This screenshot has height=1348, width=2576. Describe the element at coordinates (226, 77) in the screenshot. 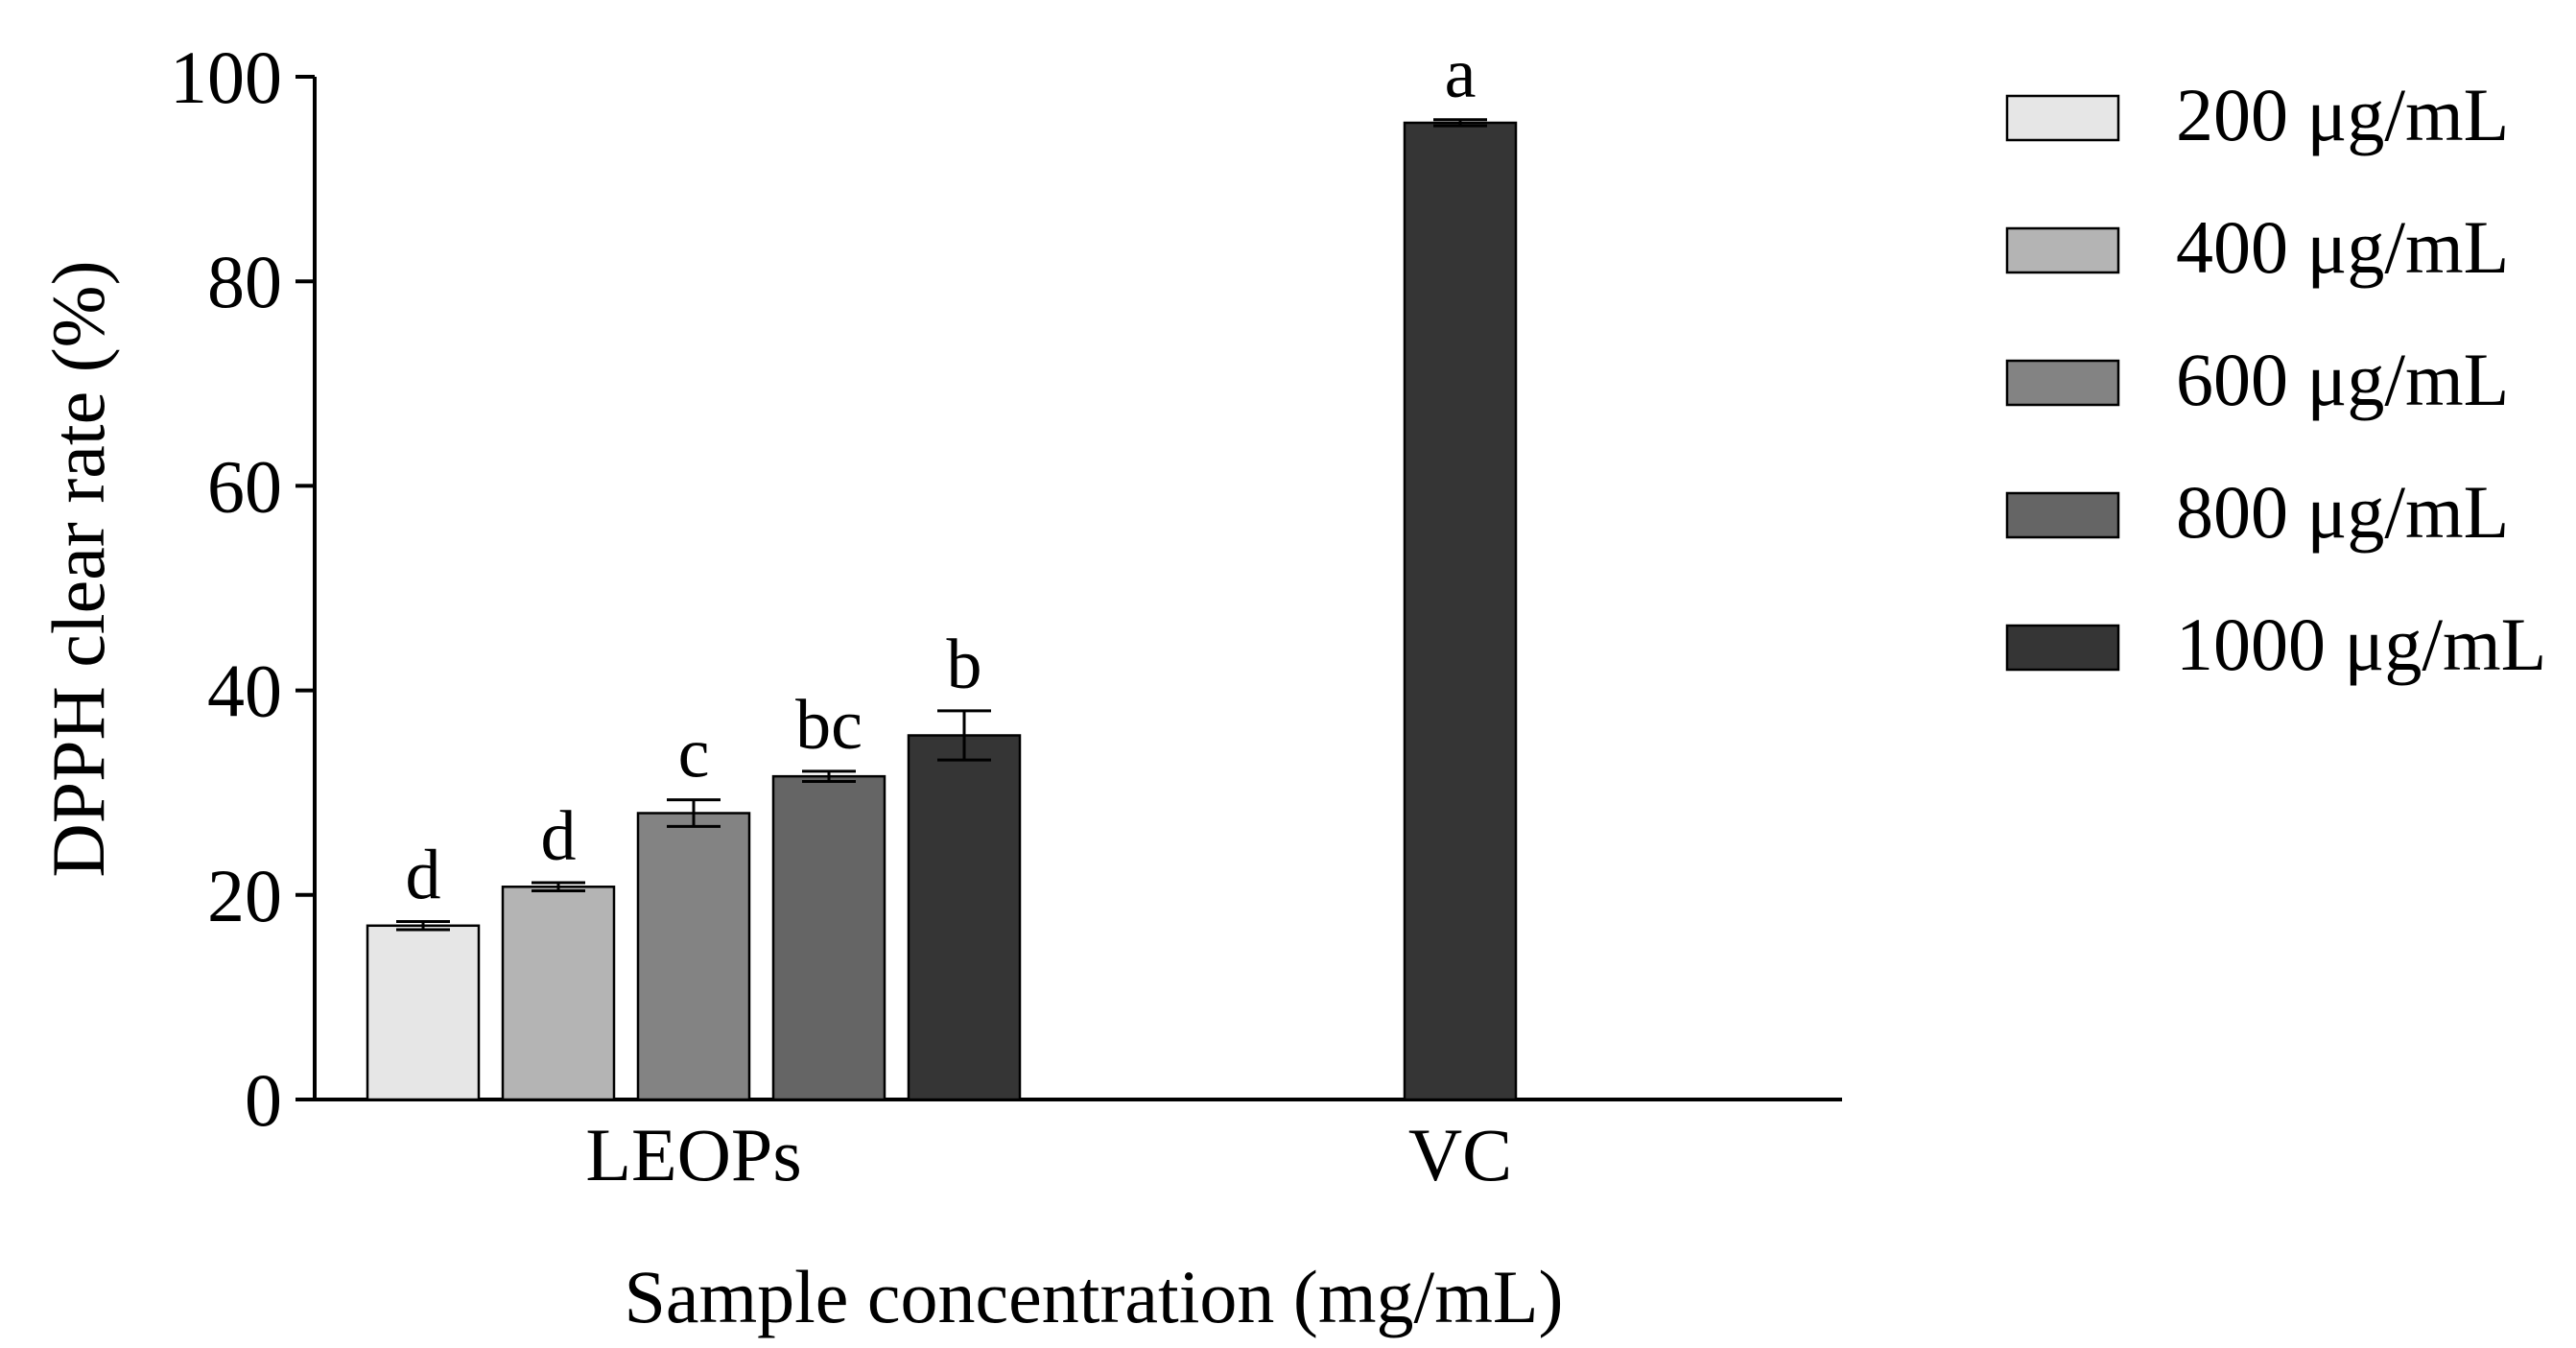

I see `y-tick-label: 100` at that location.